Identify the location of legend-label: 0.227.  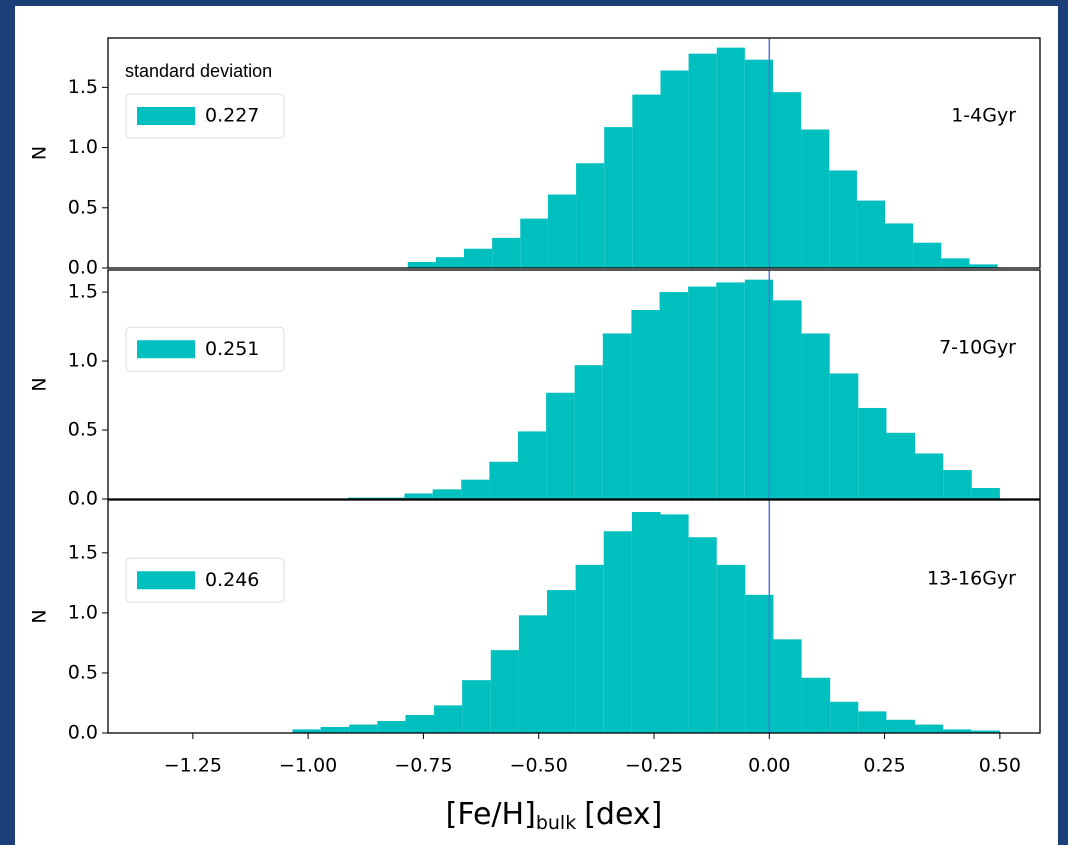
(232, 116).